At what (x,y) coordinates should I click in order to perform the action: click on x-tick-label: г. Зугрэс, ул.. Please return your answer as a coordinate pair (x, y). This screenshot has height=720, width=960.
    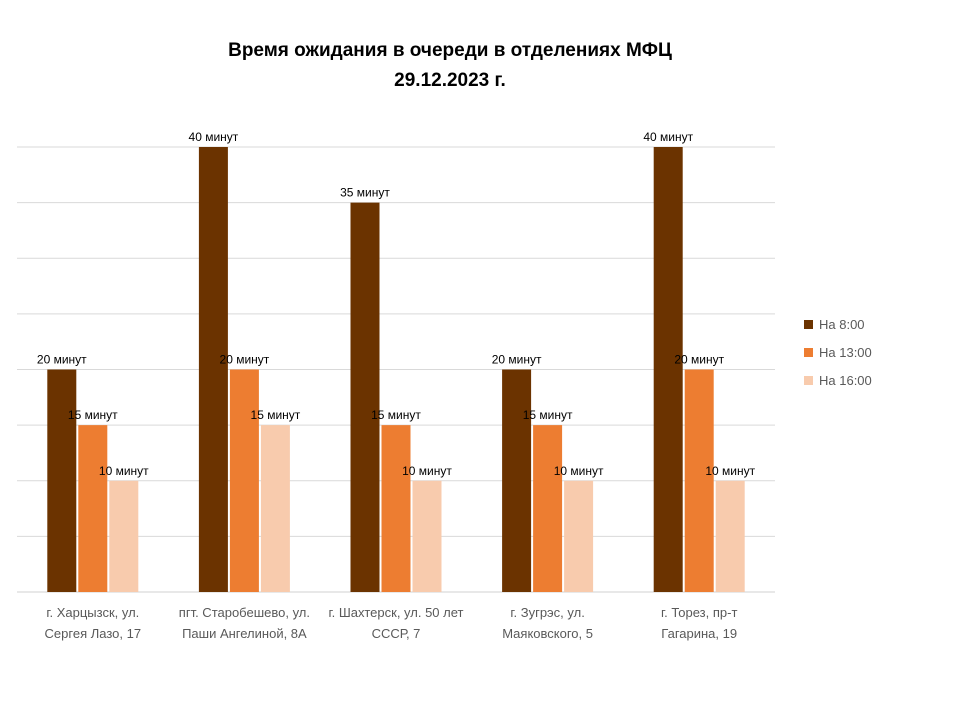
    Looking at the image, I should click on (547, 612).